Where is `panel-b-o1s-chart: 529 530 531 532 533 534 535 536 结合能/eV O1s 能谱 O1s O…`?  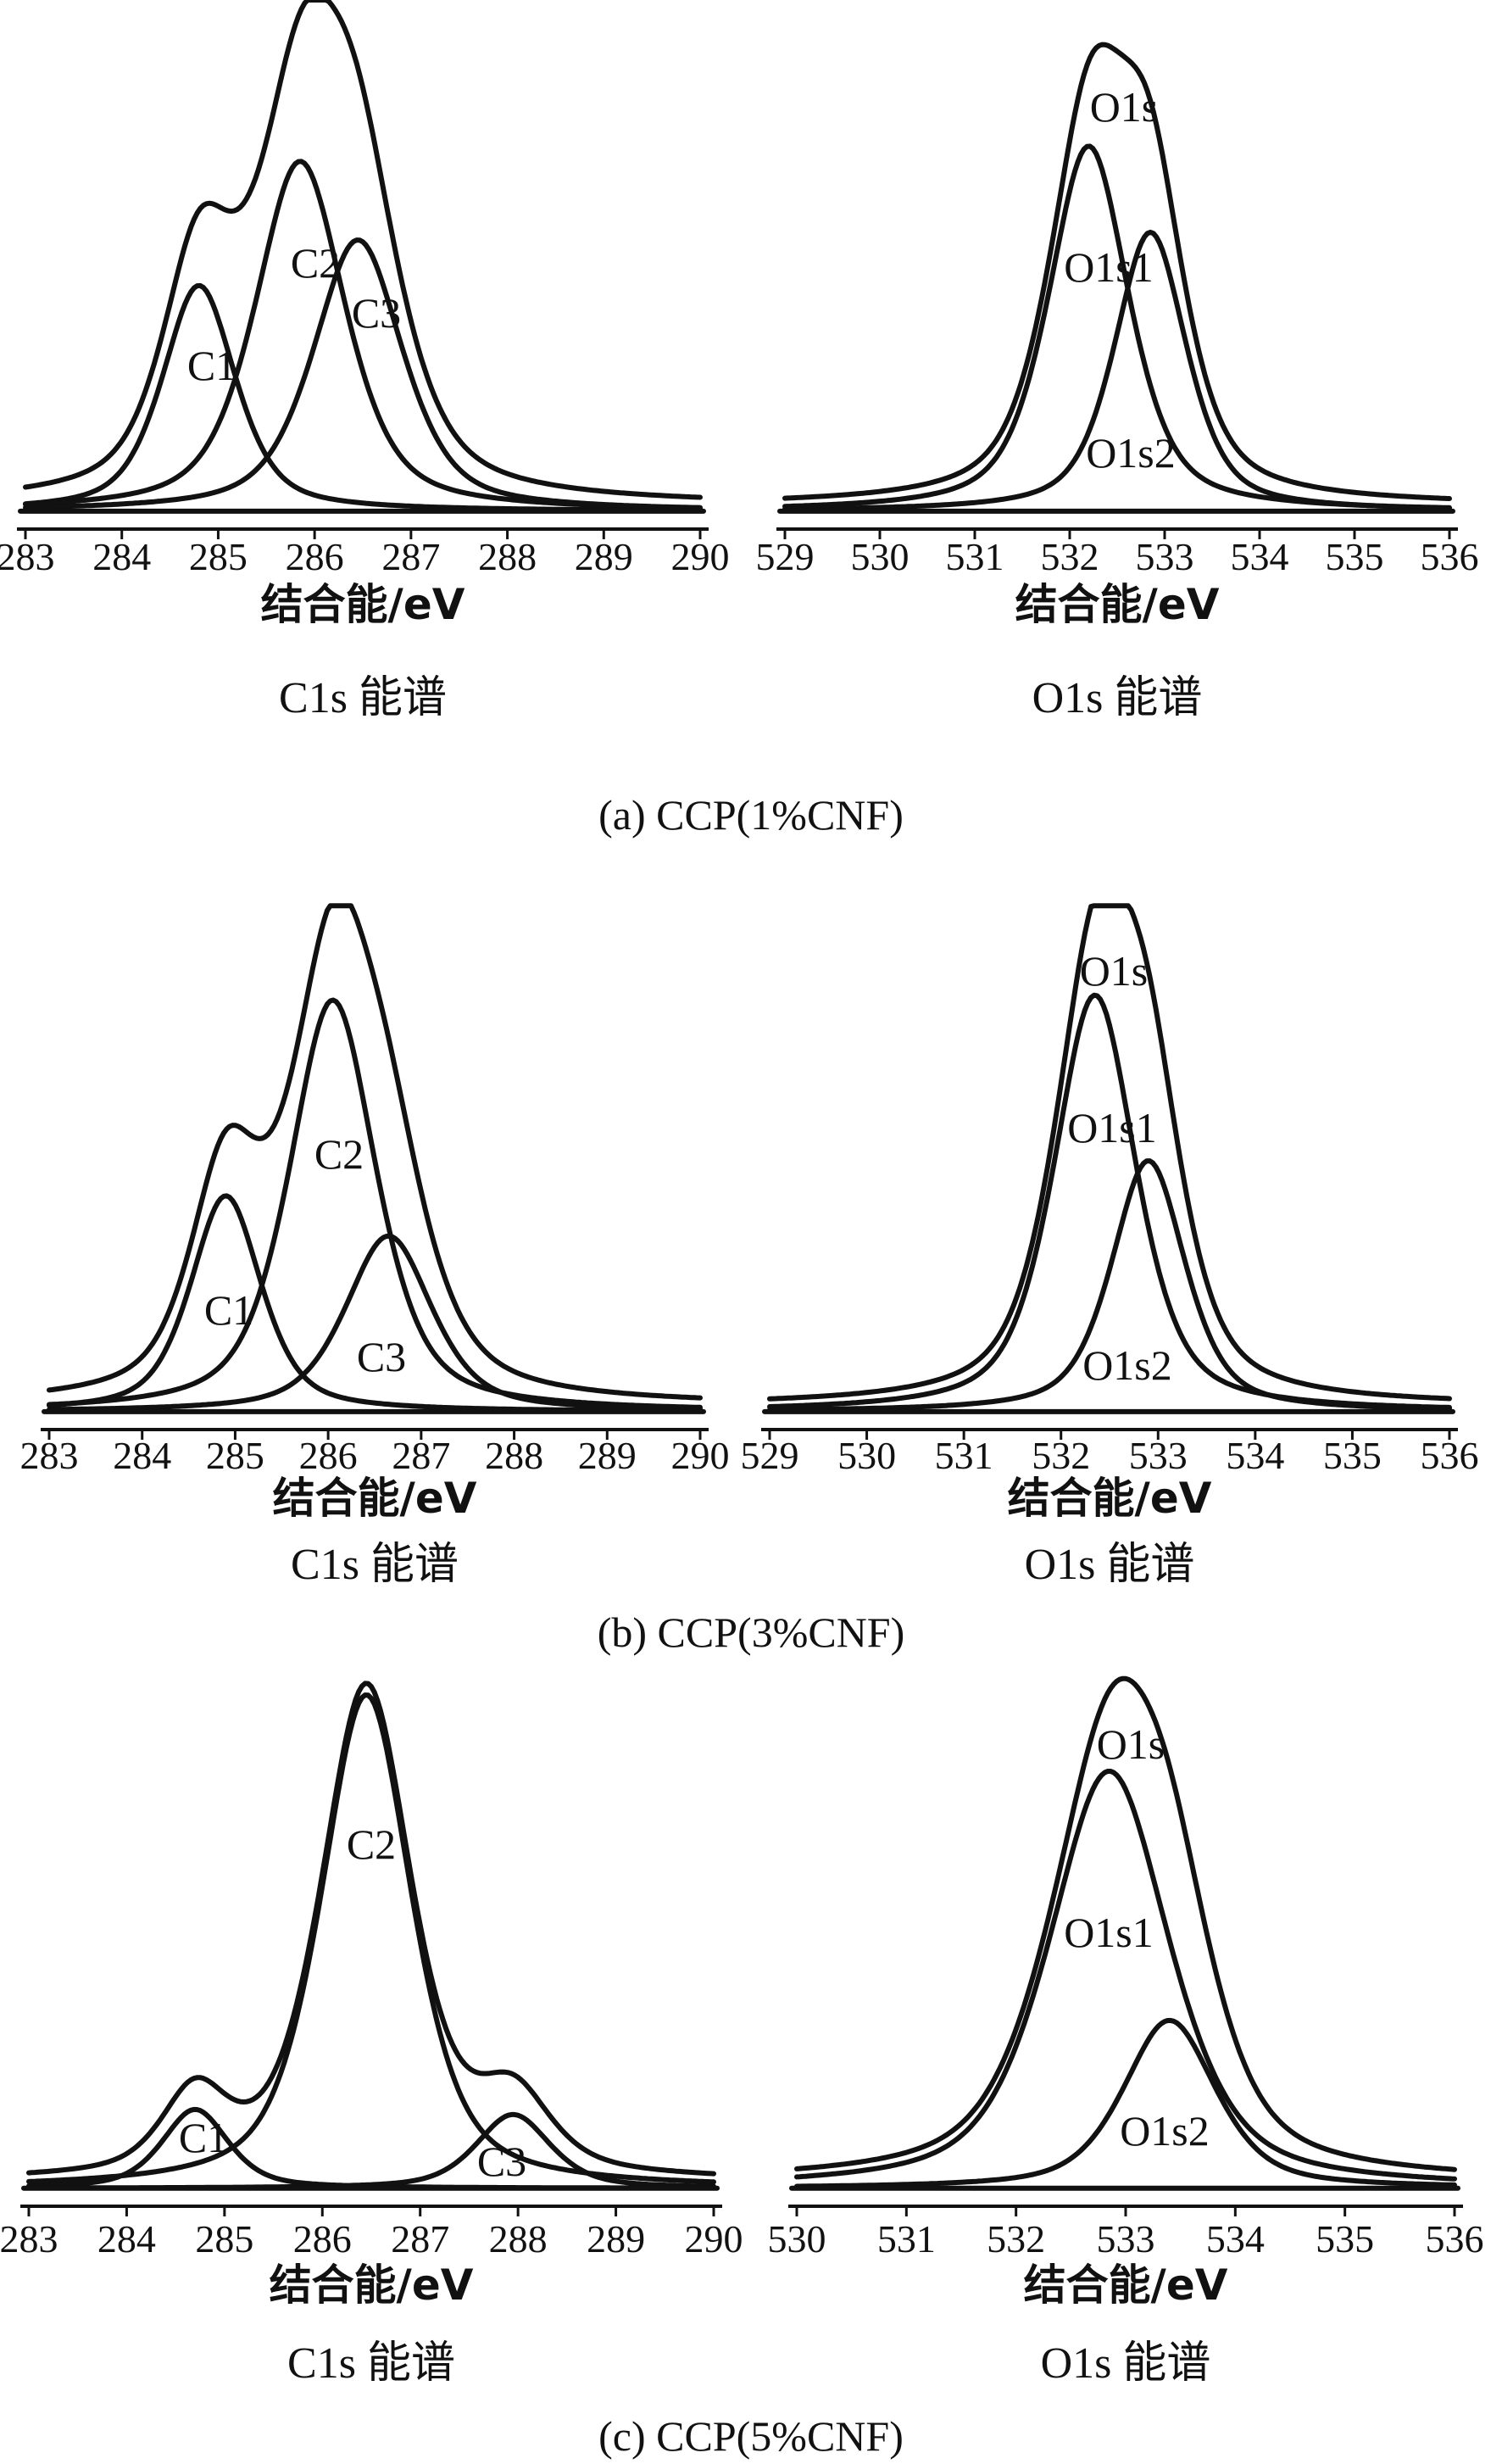
panel-b-o1s-chart: 529 530 531 532 533 534 535 536 结合能/eV O1s 能谱 O1s O… is located at coordinates (1110, 1246).